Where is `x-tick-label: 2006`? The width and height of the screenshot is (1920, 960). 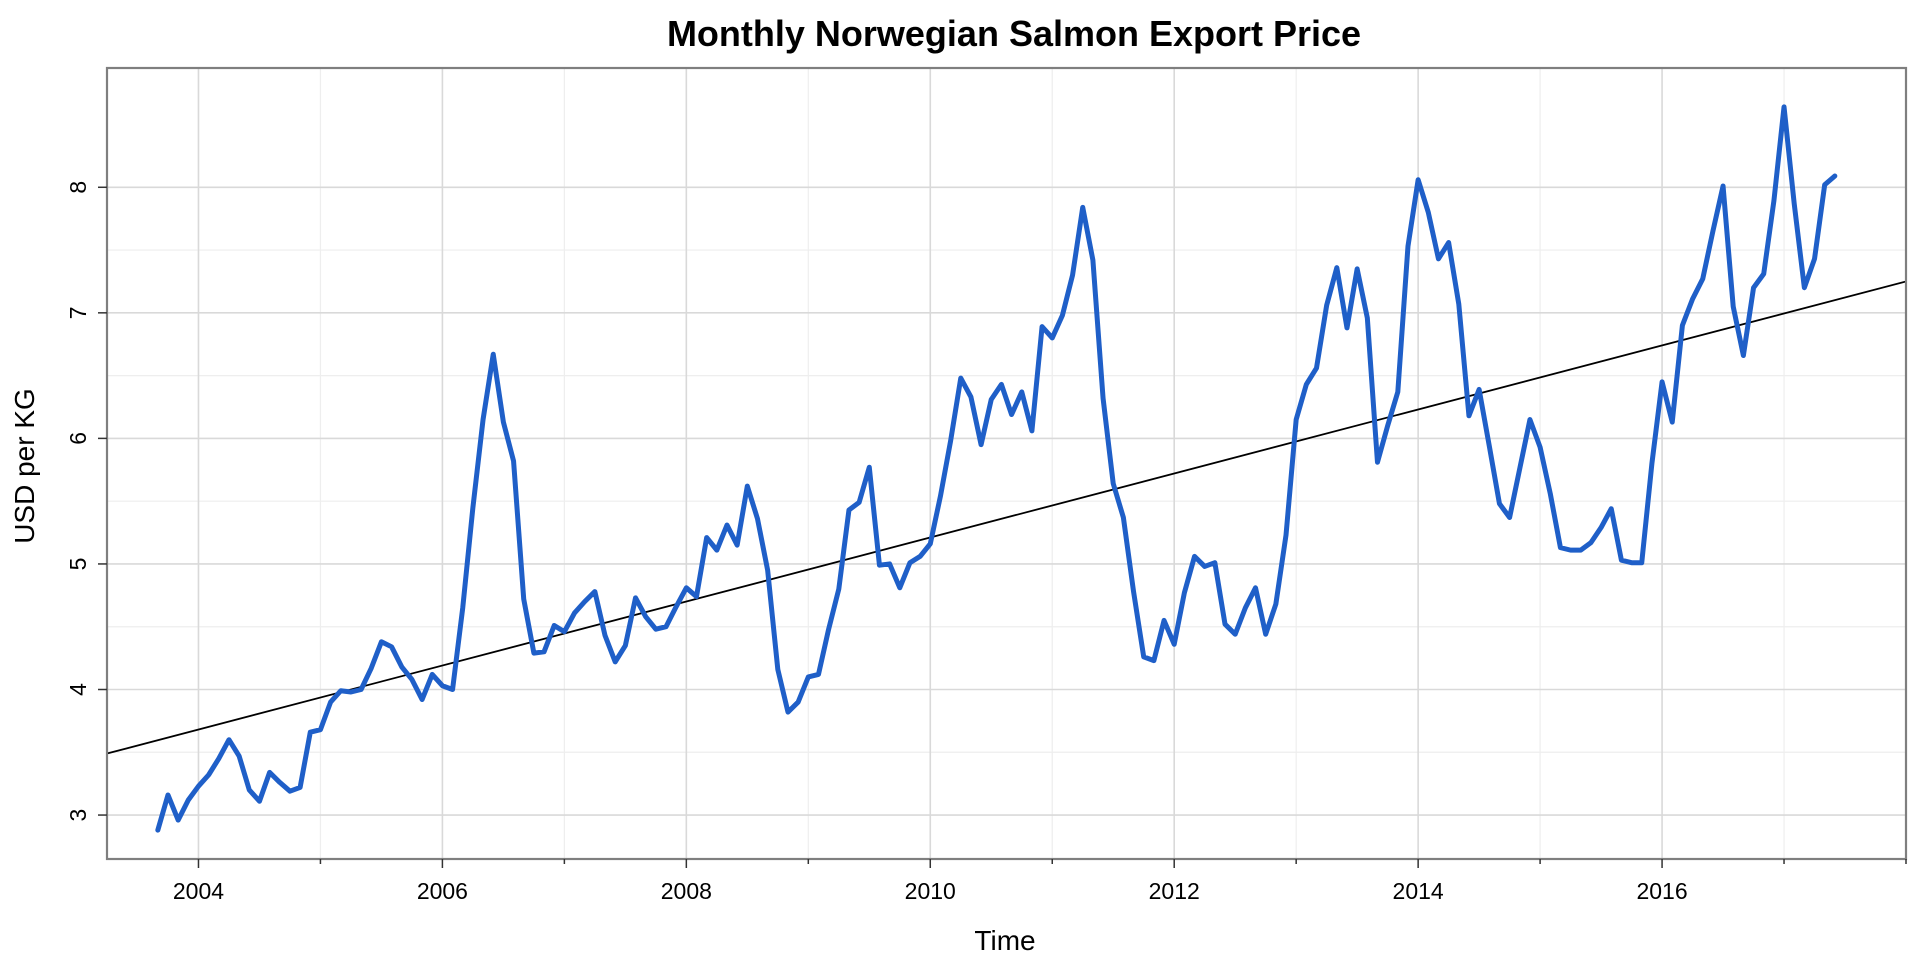 x-tick-label: 2006 is located at coordinates (442, 891).